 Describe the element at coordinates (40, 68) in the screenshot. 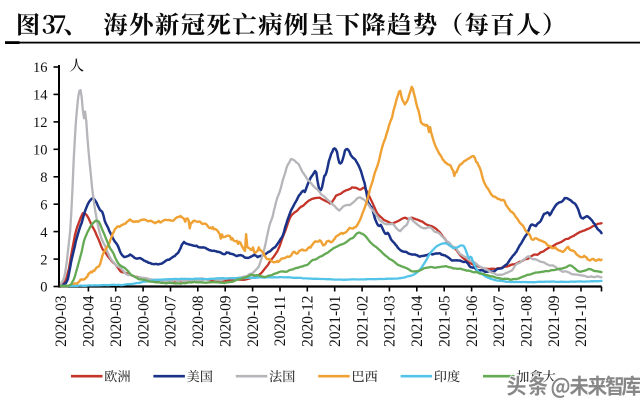

I see `svg-text: 16` at that location.